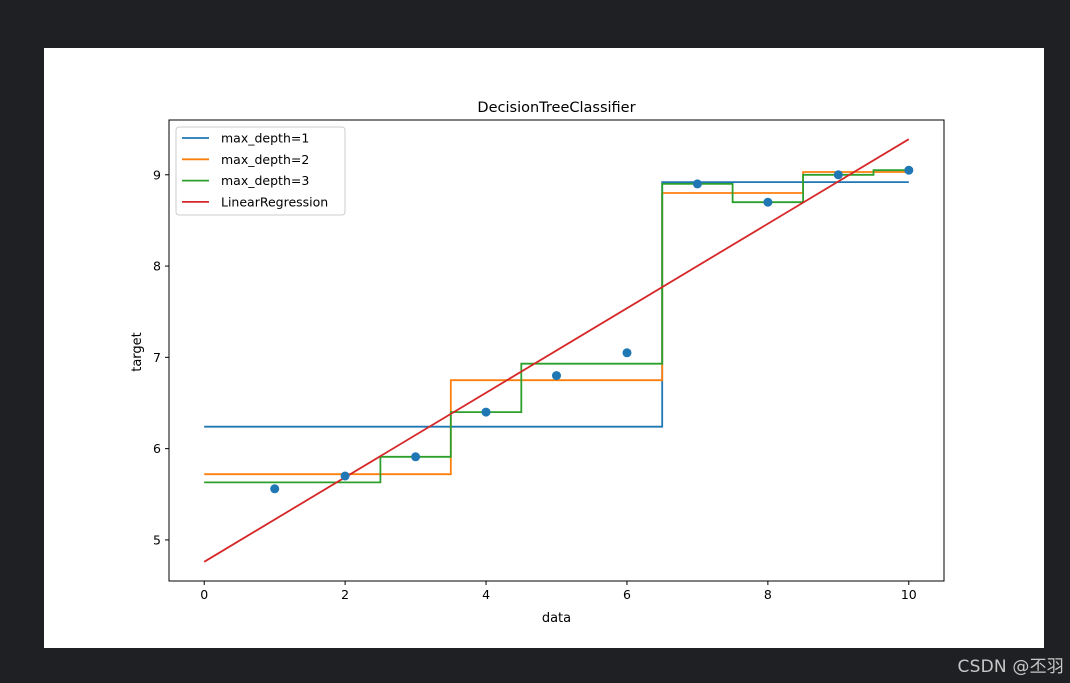  What do you see at coordinates (137, 352) in the screenshot?
I see `y-axis-label: target` at bounding box center [137, 352].